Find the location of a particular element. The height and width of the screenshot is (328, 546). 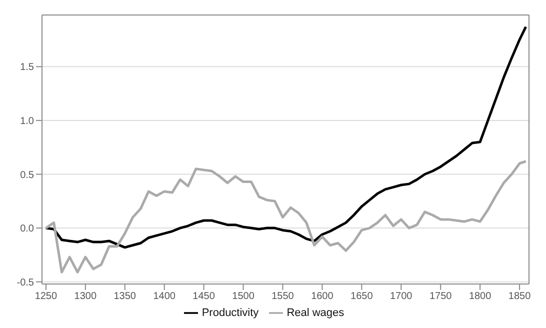

x-tick-label: 1450 is located at coordinates (204, 296).